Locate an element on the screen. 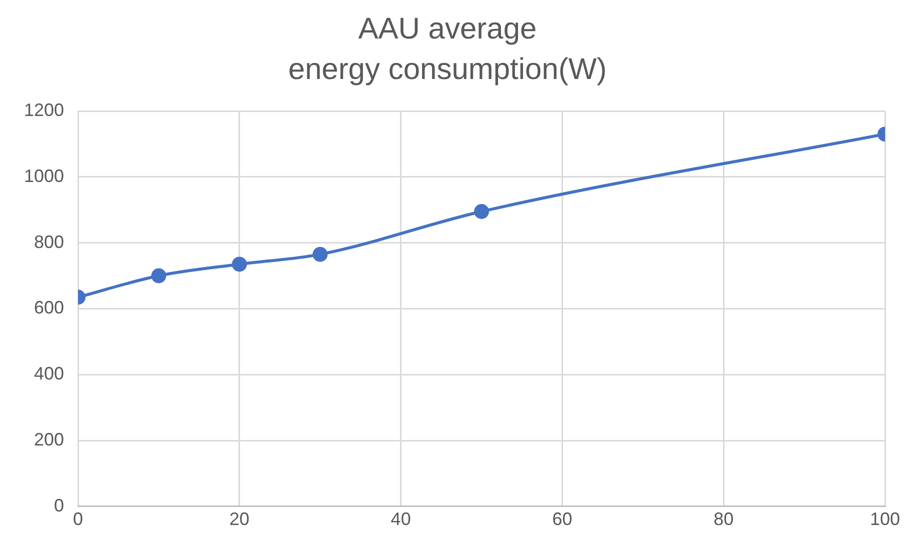 This screenshot has width=905, height=544. x-tick-label: 80 is located at coordinates (724, 519).